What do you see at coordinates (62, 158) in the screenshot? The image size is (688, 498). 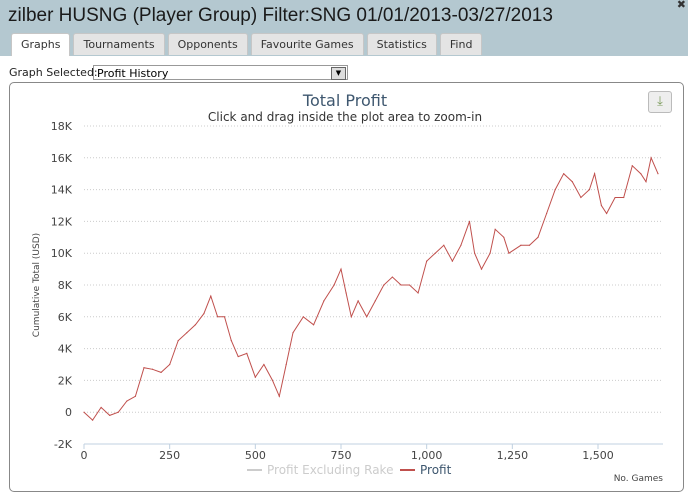 I see `y-tick-label: 16K` at bounding box center [62, 158].